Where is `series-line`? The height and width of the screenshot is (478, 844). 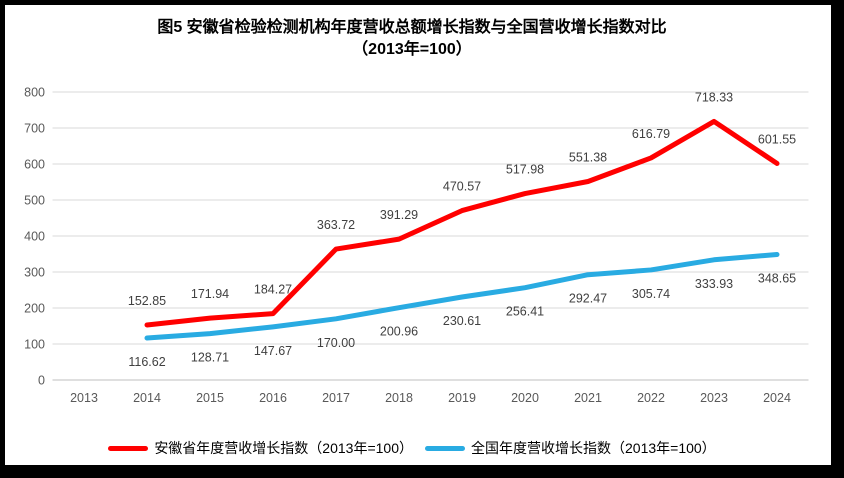
series-line is located at coordinates (462, 296).